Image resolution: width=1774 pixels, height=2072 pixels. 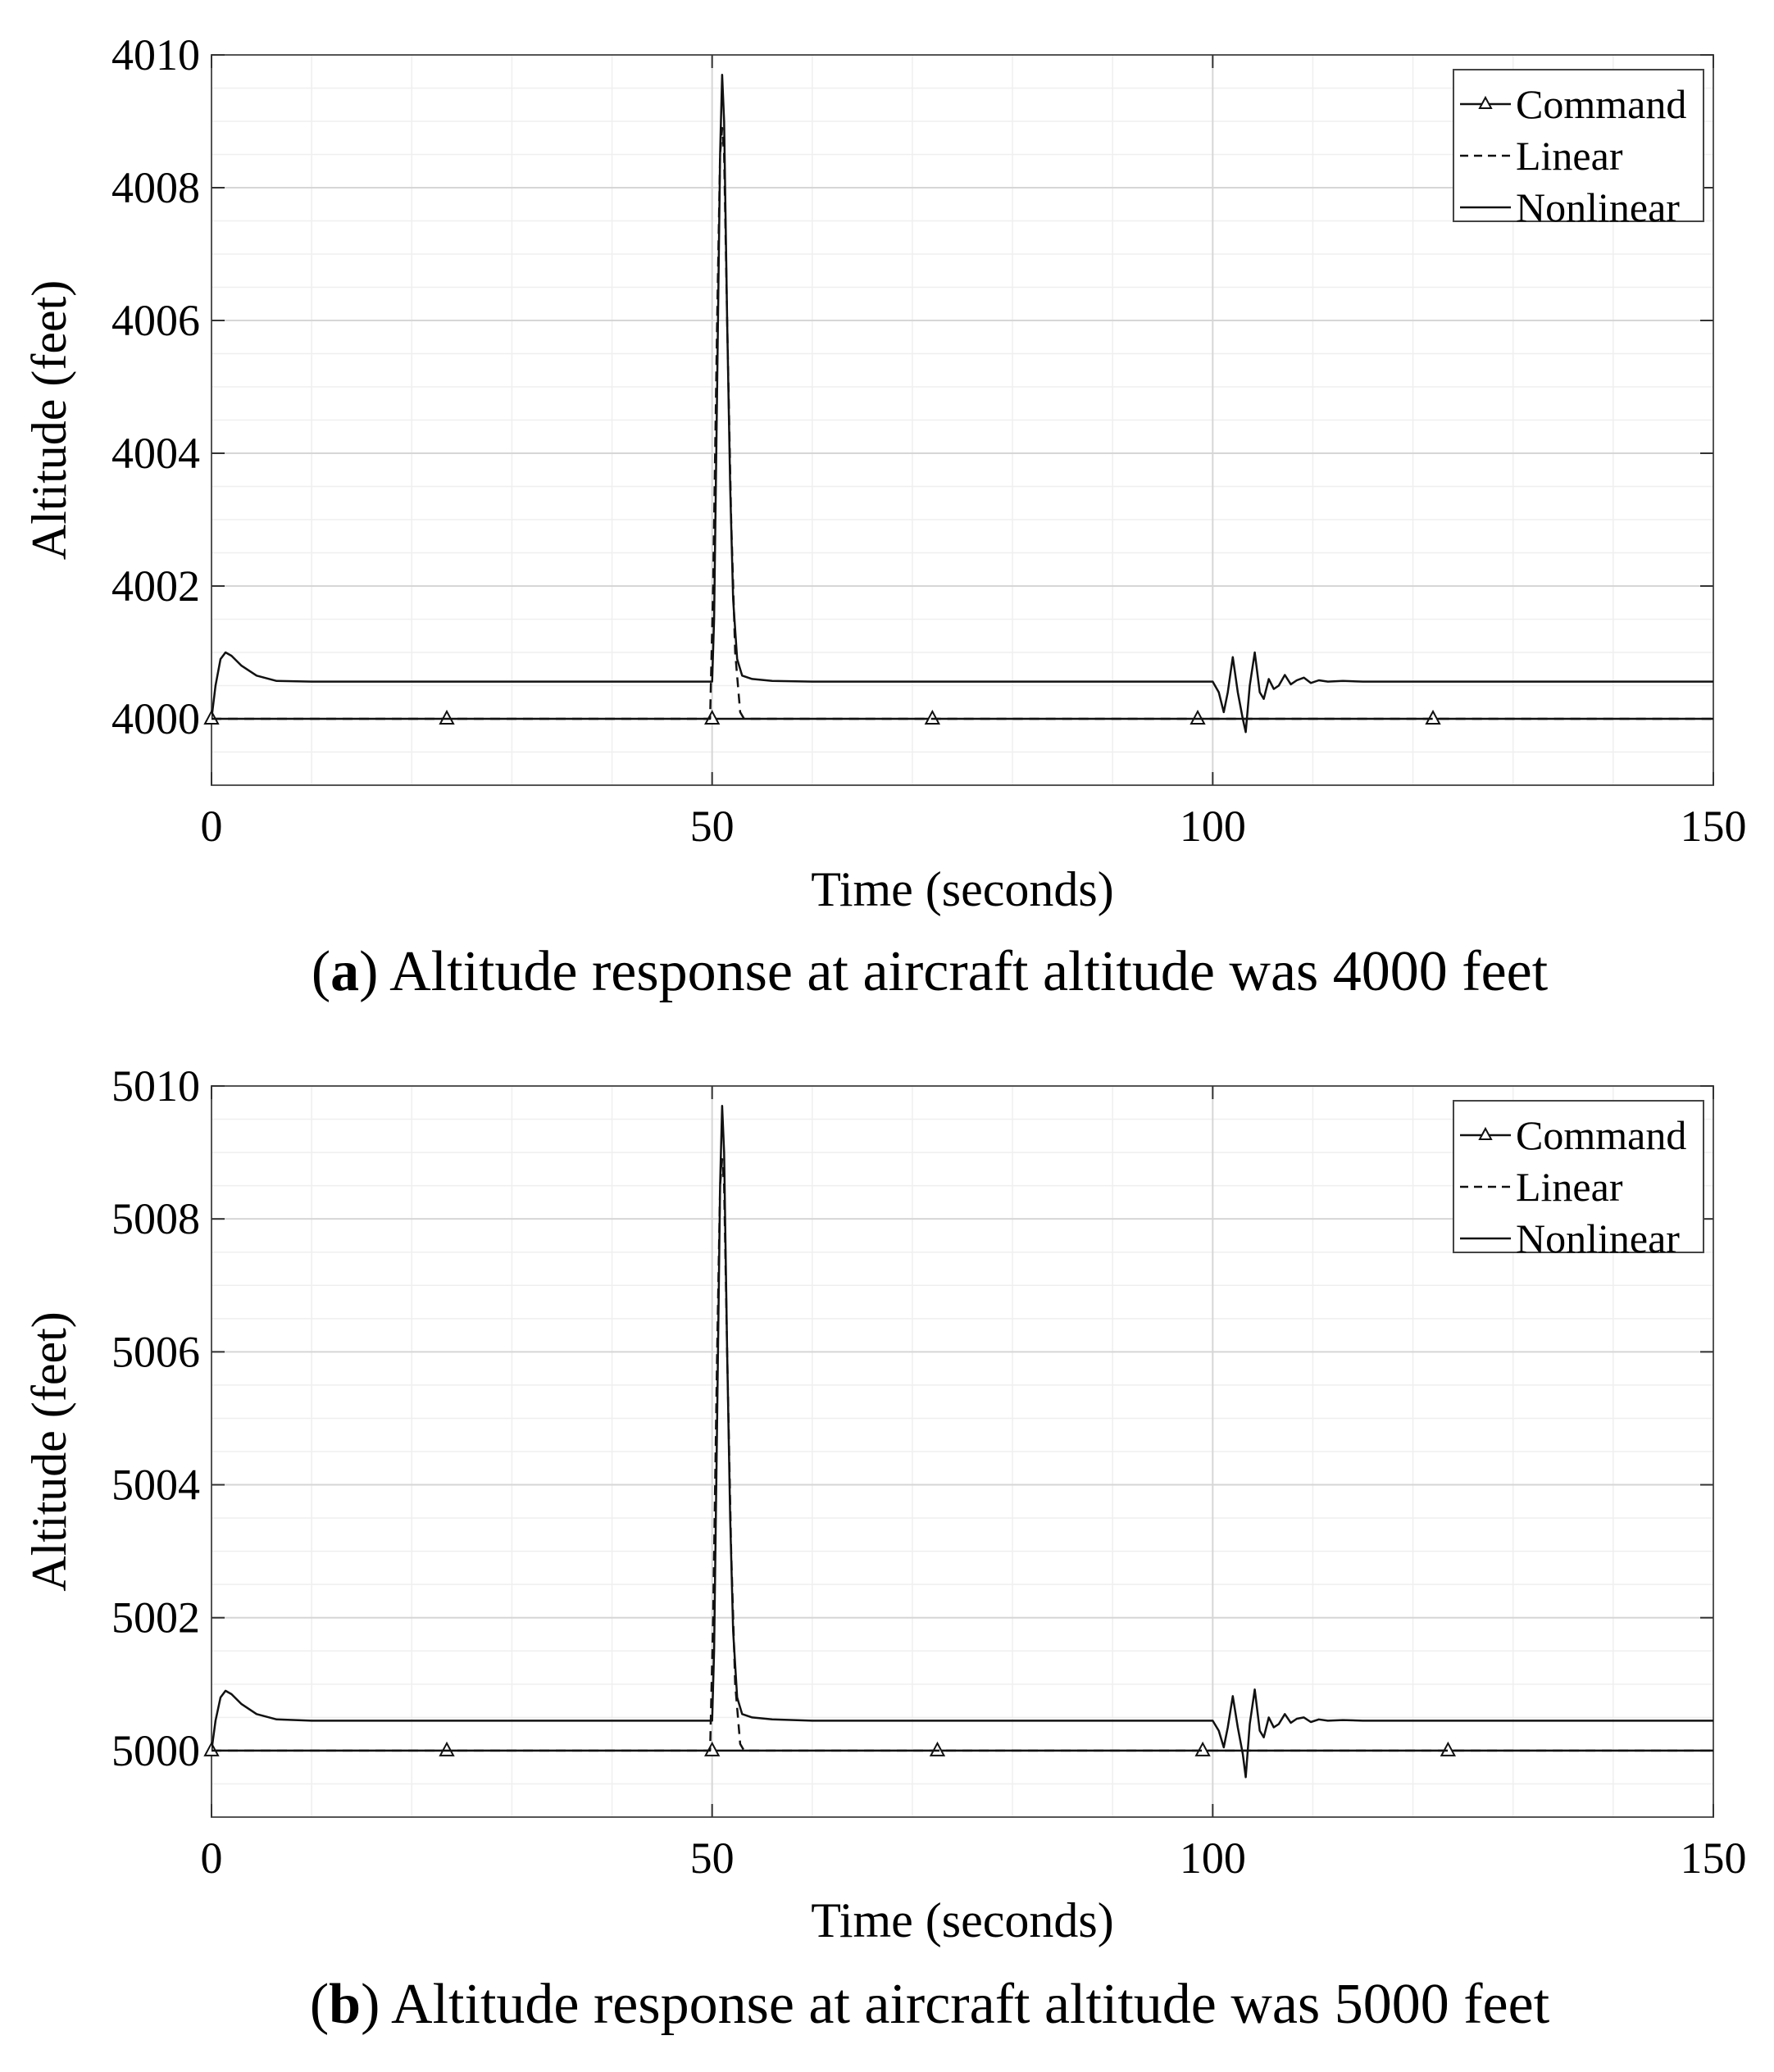 I want to click on y-tick-label: 4004, so click(x=156, y=453).